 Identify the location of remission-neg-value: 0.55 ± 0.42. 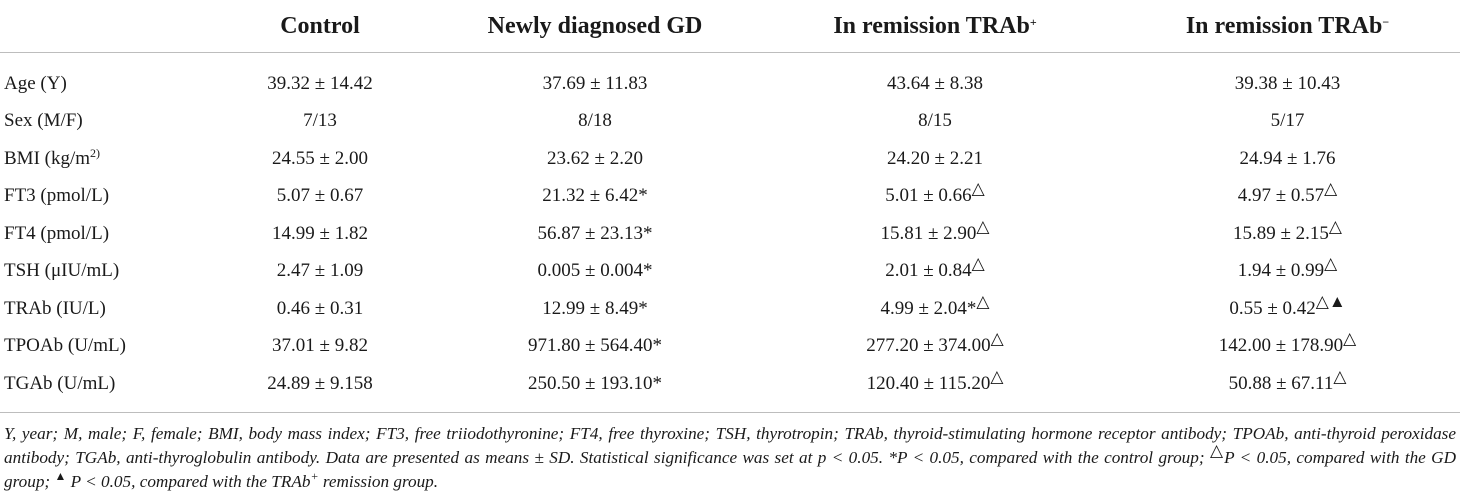
(1272, 308).